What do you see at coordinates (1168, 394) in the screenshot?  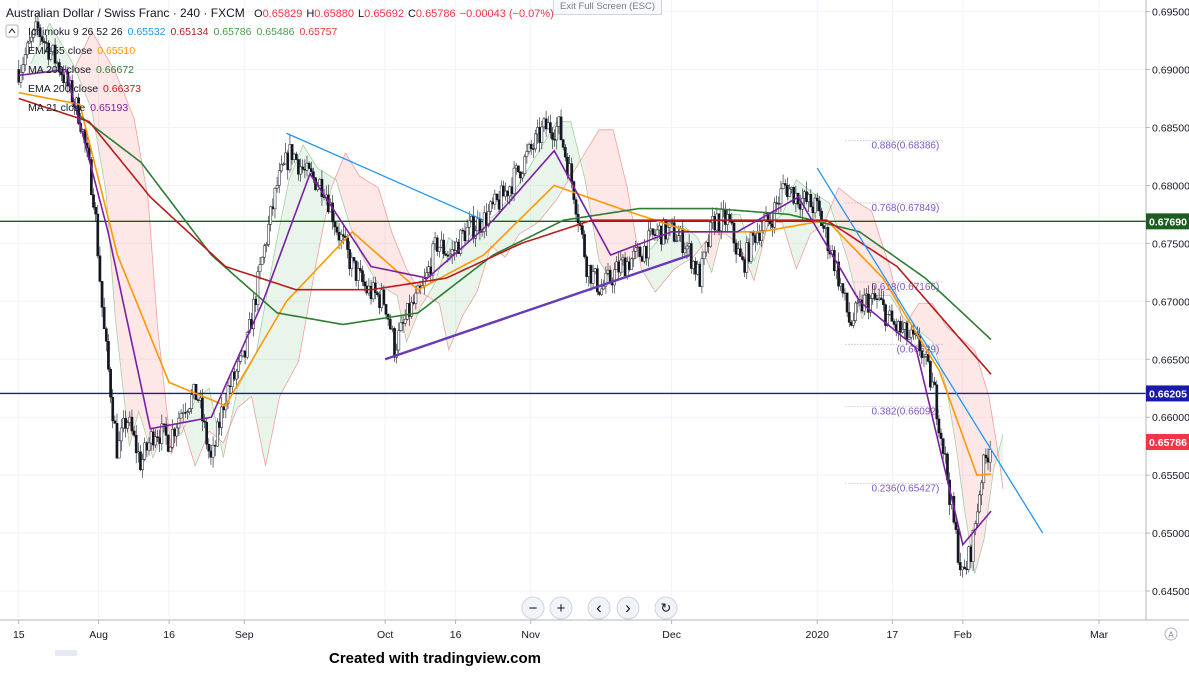 I see `price-tag-label: 0.66205` at bounding box center [1168, 394].